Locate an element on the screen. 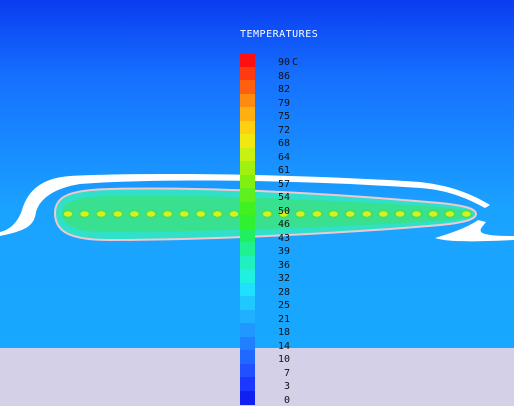 The width and height of the screenshot is (514, 406). legend-tick-label: 86 is located at coordinates (283, 76).